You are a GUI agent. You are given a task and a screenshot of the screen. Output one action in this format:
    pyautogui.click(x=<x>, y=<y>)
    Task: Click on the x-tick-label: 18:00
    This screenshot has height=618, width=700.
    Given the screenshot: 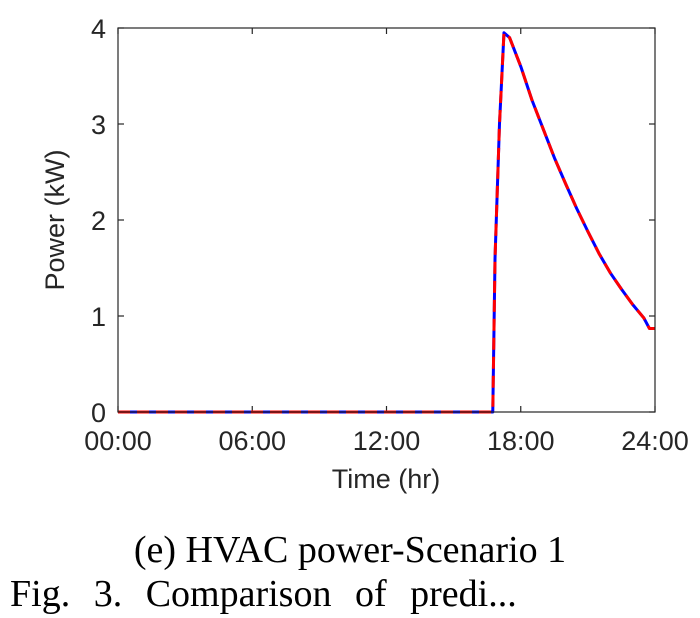 What is the action you would take?
    pyautogui.click(x=521, y=441)
    